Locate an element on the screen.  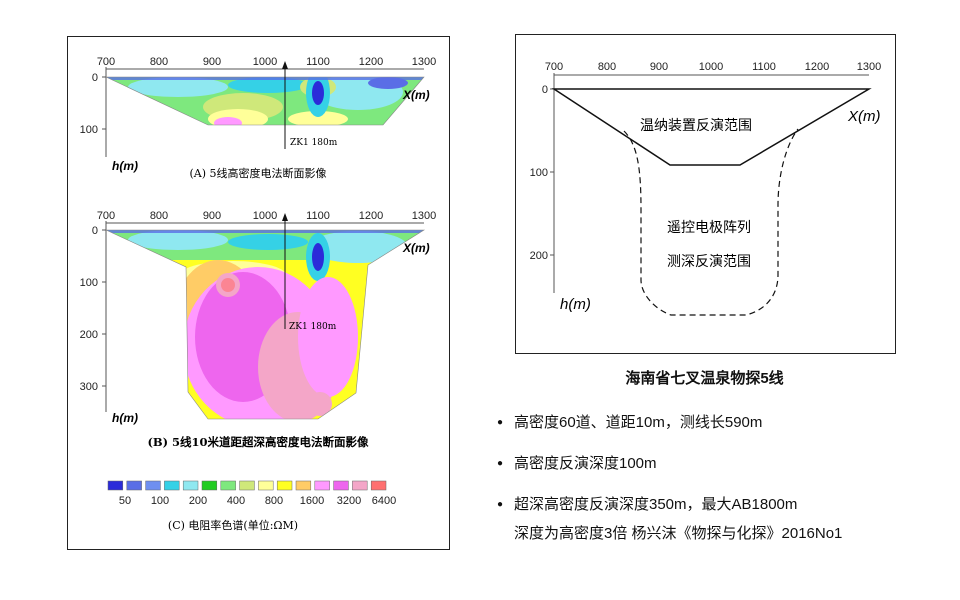
legend-label: 50 is located at coordinates (125, 501).